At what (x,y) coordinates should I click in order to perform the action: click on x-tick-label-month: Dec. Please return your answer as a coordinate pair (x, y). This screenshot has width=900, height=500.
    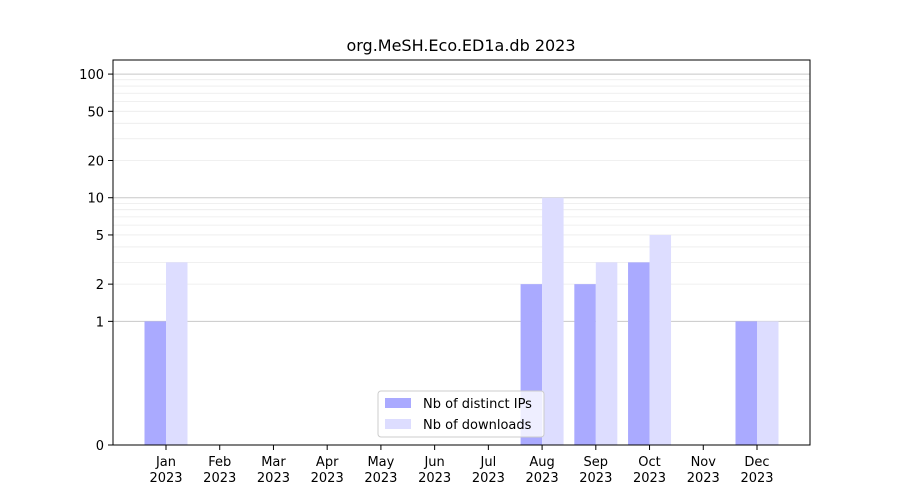
    Looking at the image, I should click on (756, 462).